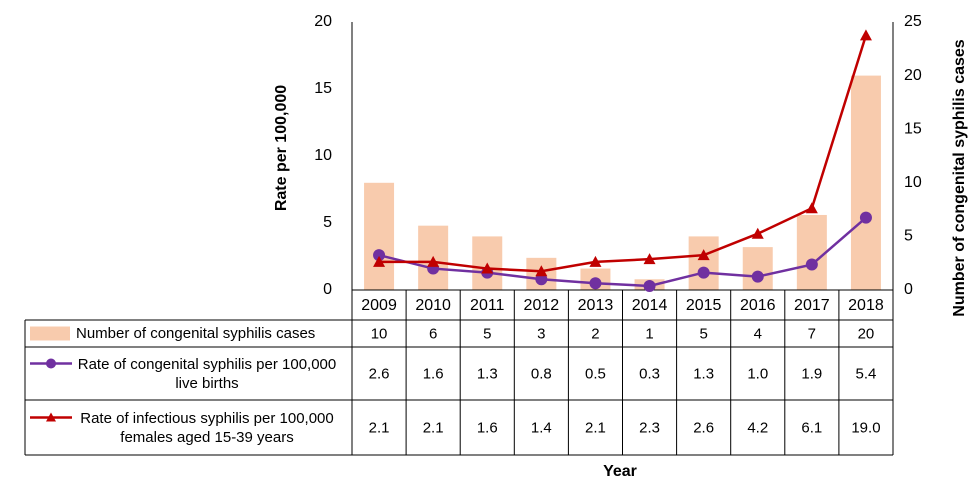  I want to click on table-value: 1, so click(649, 333).